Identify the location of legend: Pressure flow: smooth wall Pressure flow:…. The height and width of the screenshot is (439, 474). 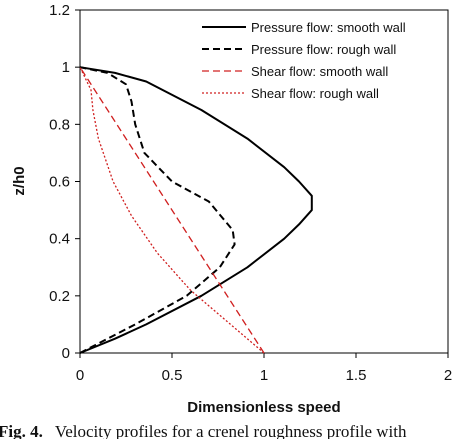
(304, 60).